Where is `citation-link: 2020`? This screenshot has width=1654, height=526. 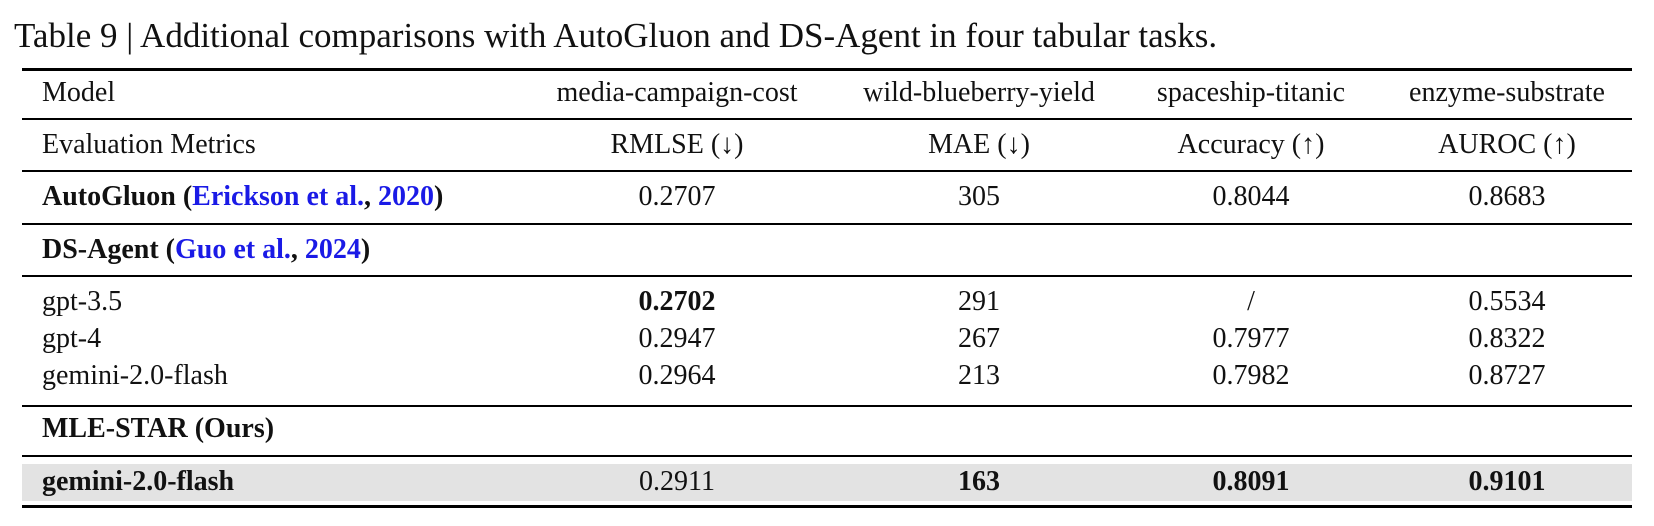 citation-link: 2020 is located at coordinates (406, 196).